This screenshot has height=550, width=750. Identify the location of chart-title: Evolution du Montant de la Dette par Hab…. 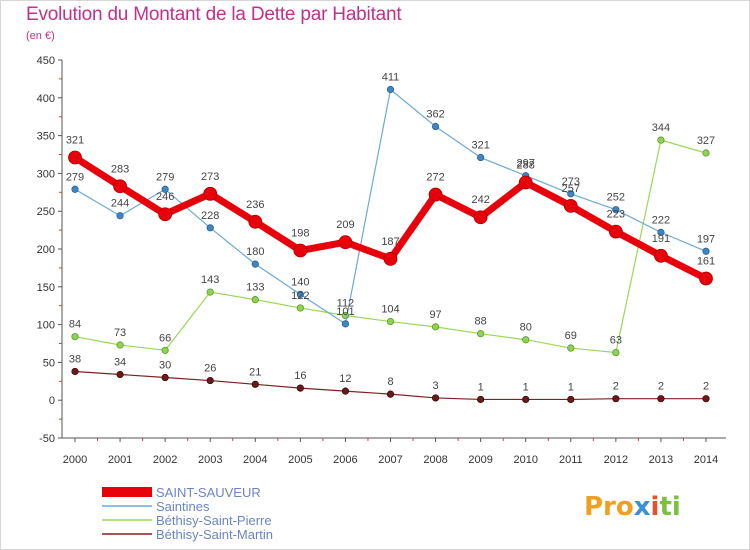
(214, 14).